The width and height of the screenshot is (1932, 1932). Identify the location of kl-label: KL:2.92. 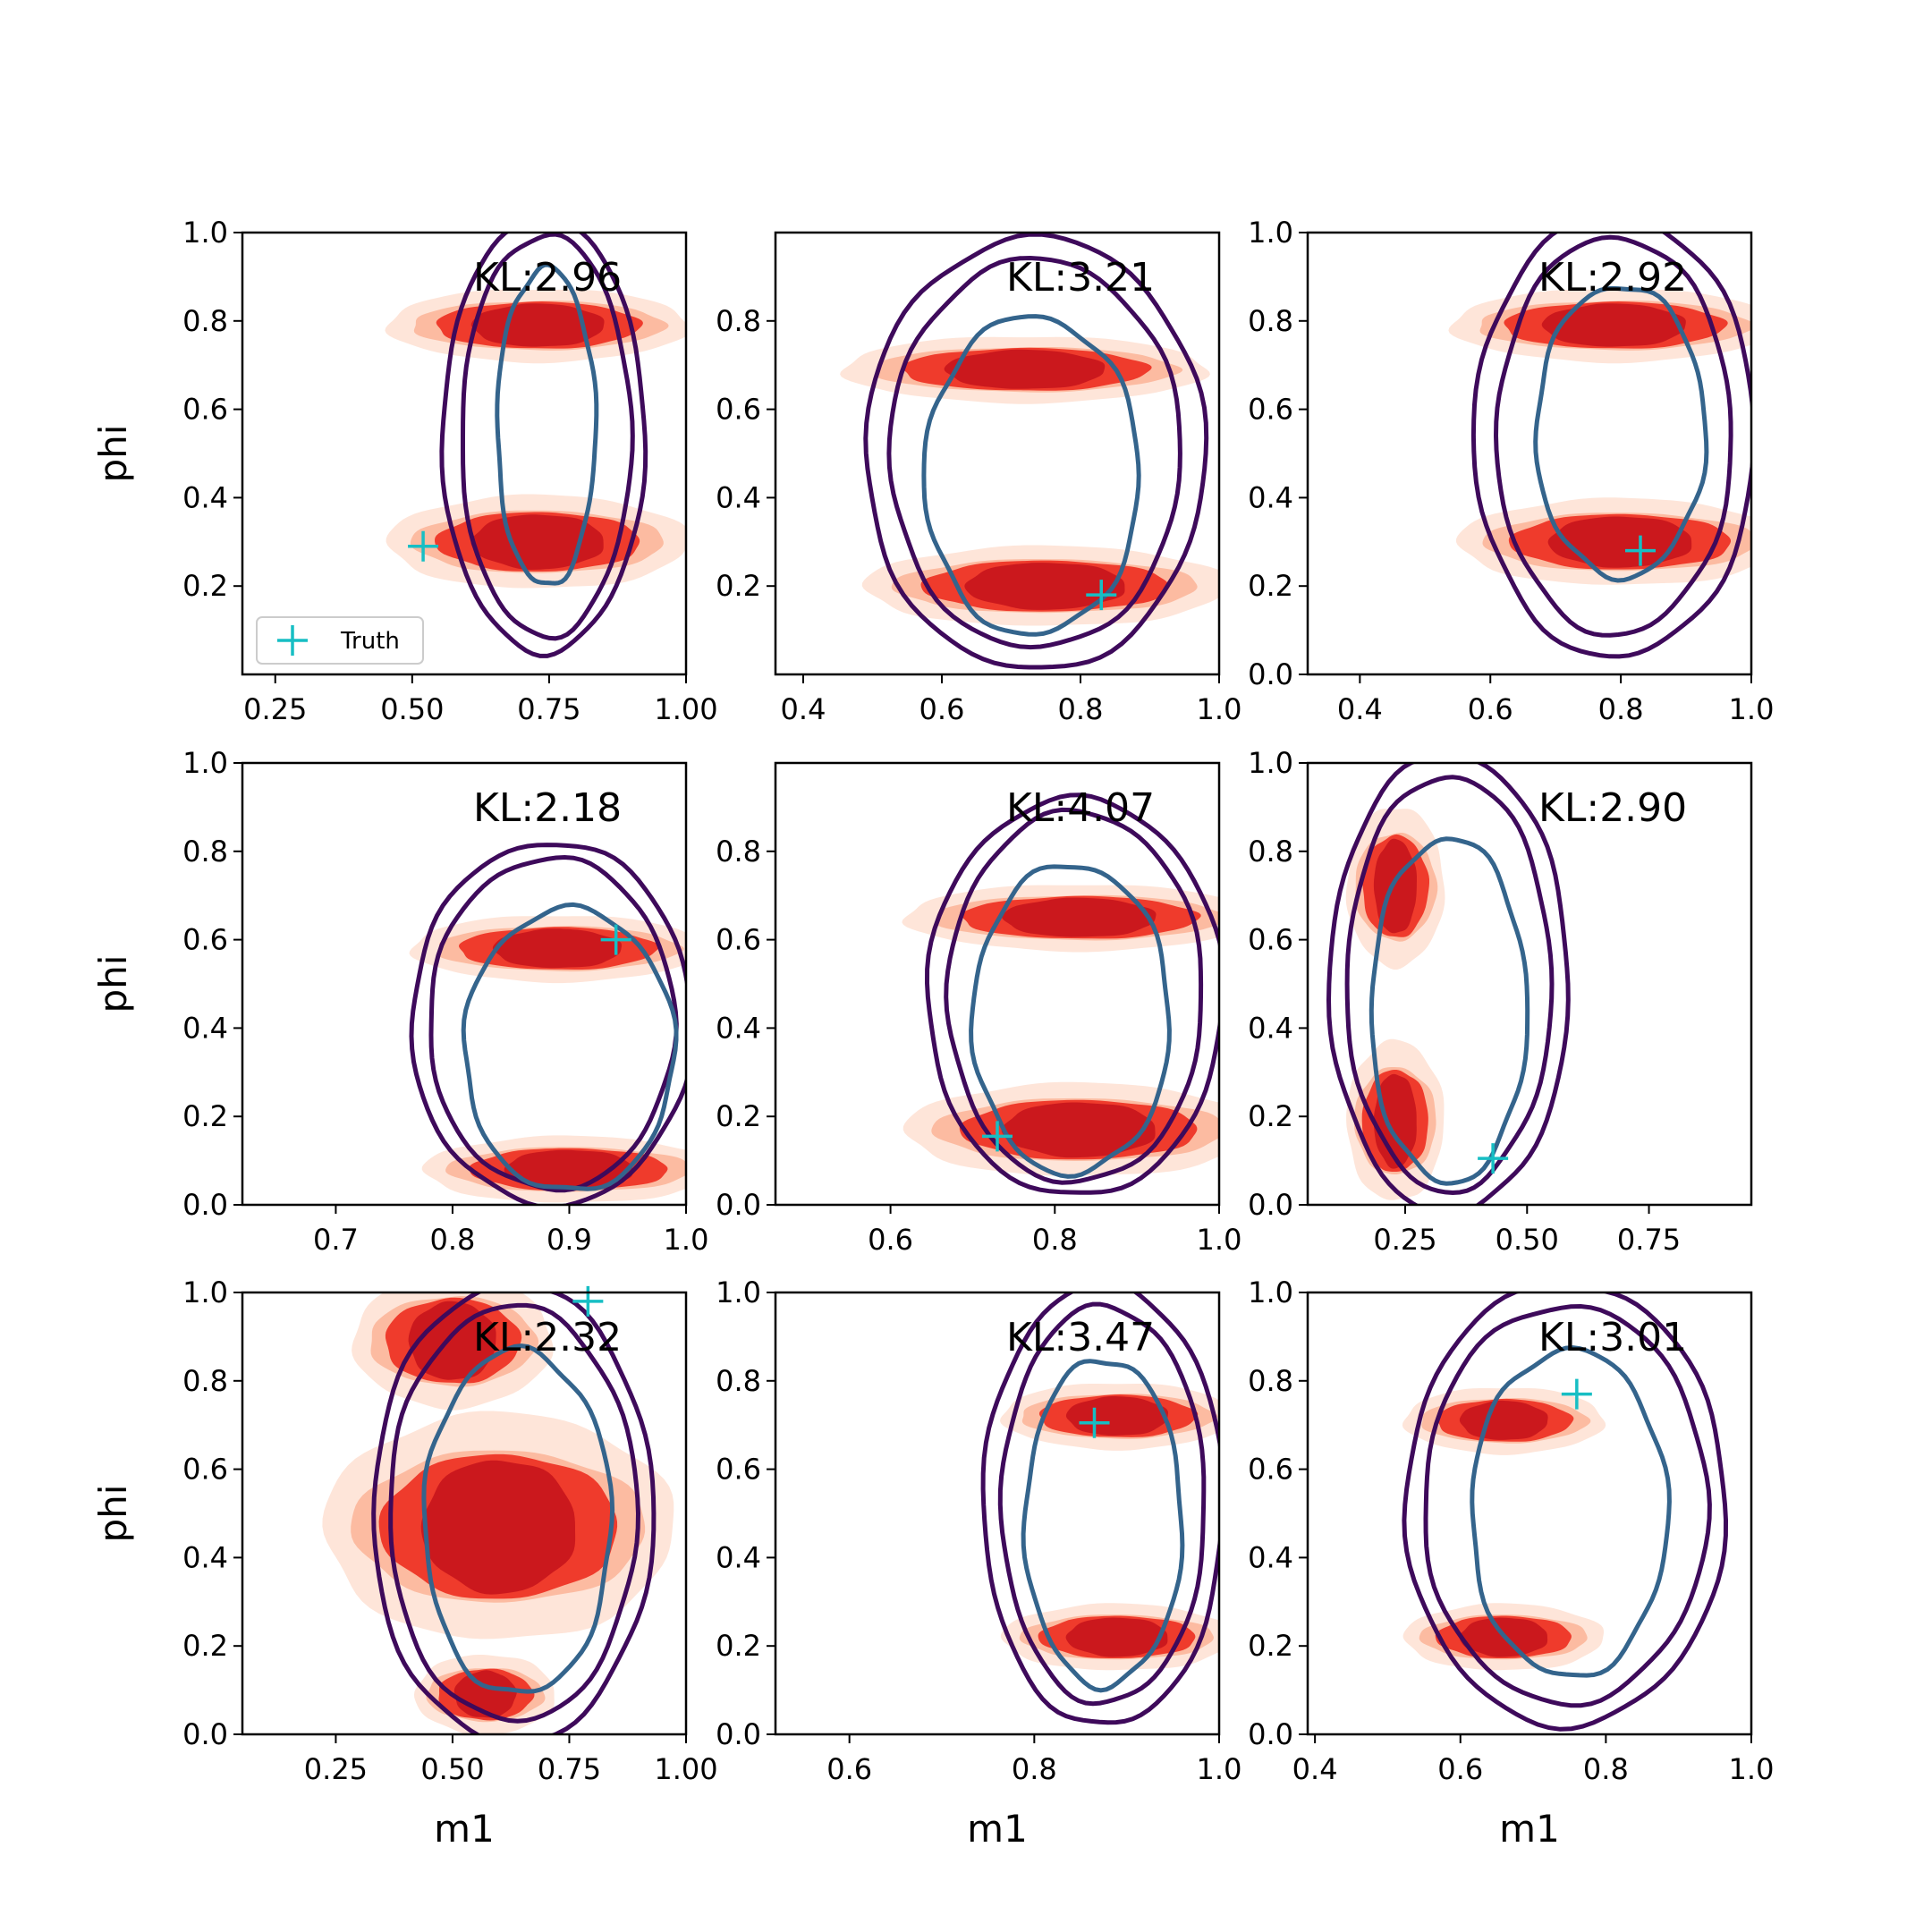
(1612, 278).